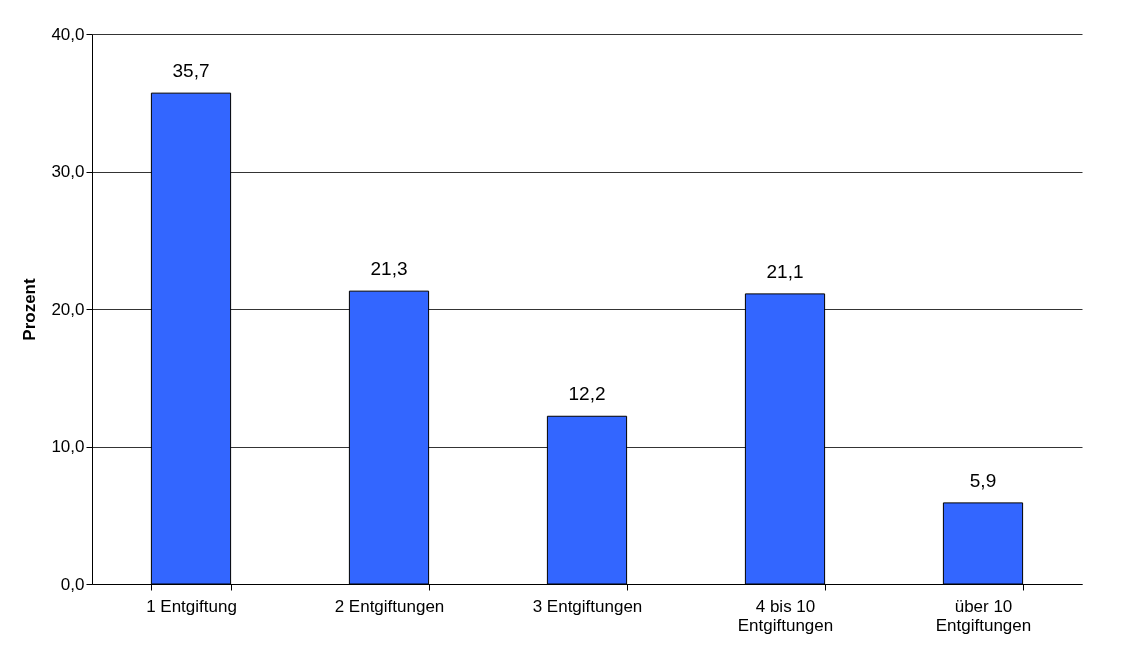 The image size is (1121, 667). What do you see at coordinates (191, 606) in the screenshot?
I see `x-tick-label: 1 Entgiftung` at bounding box center [191, 606].